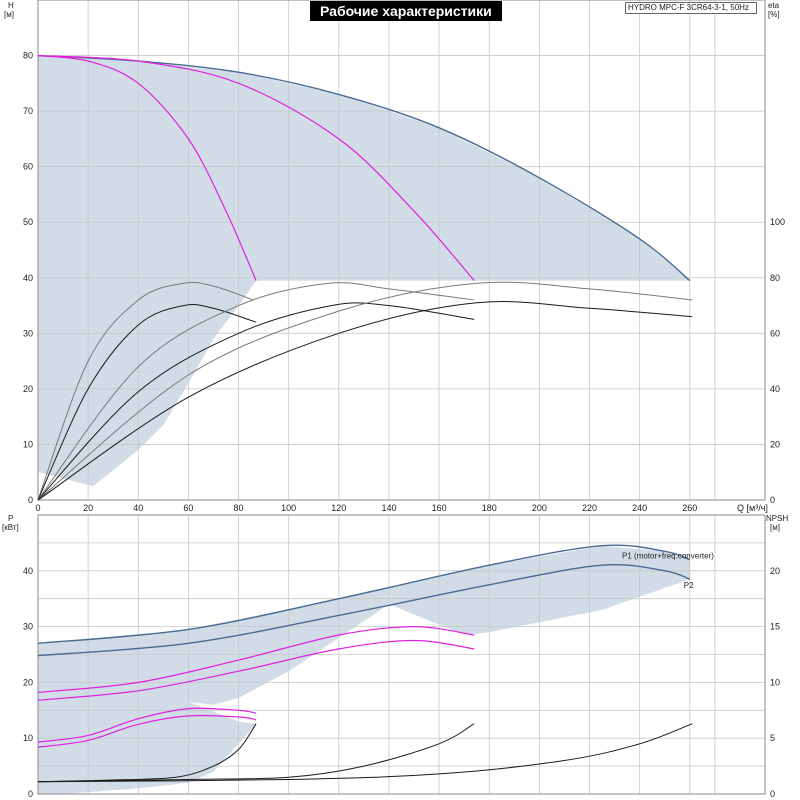 The width and height of the screenshot is (800, 800). I want to click on p-axis-unit: [кВт], so click(10, 527).